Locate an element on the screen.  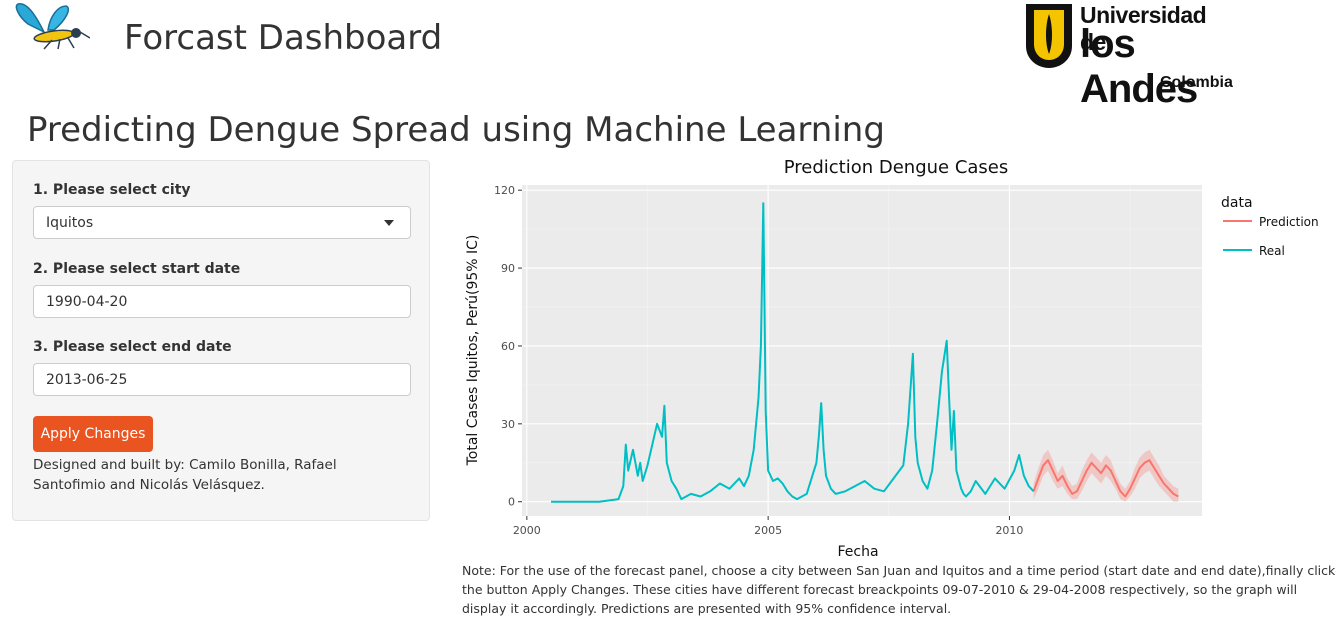
legend-real-label: Real is located at coordinates (1272, 251).